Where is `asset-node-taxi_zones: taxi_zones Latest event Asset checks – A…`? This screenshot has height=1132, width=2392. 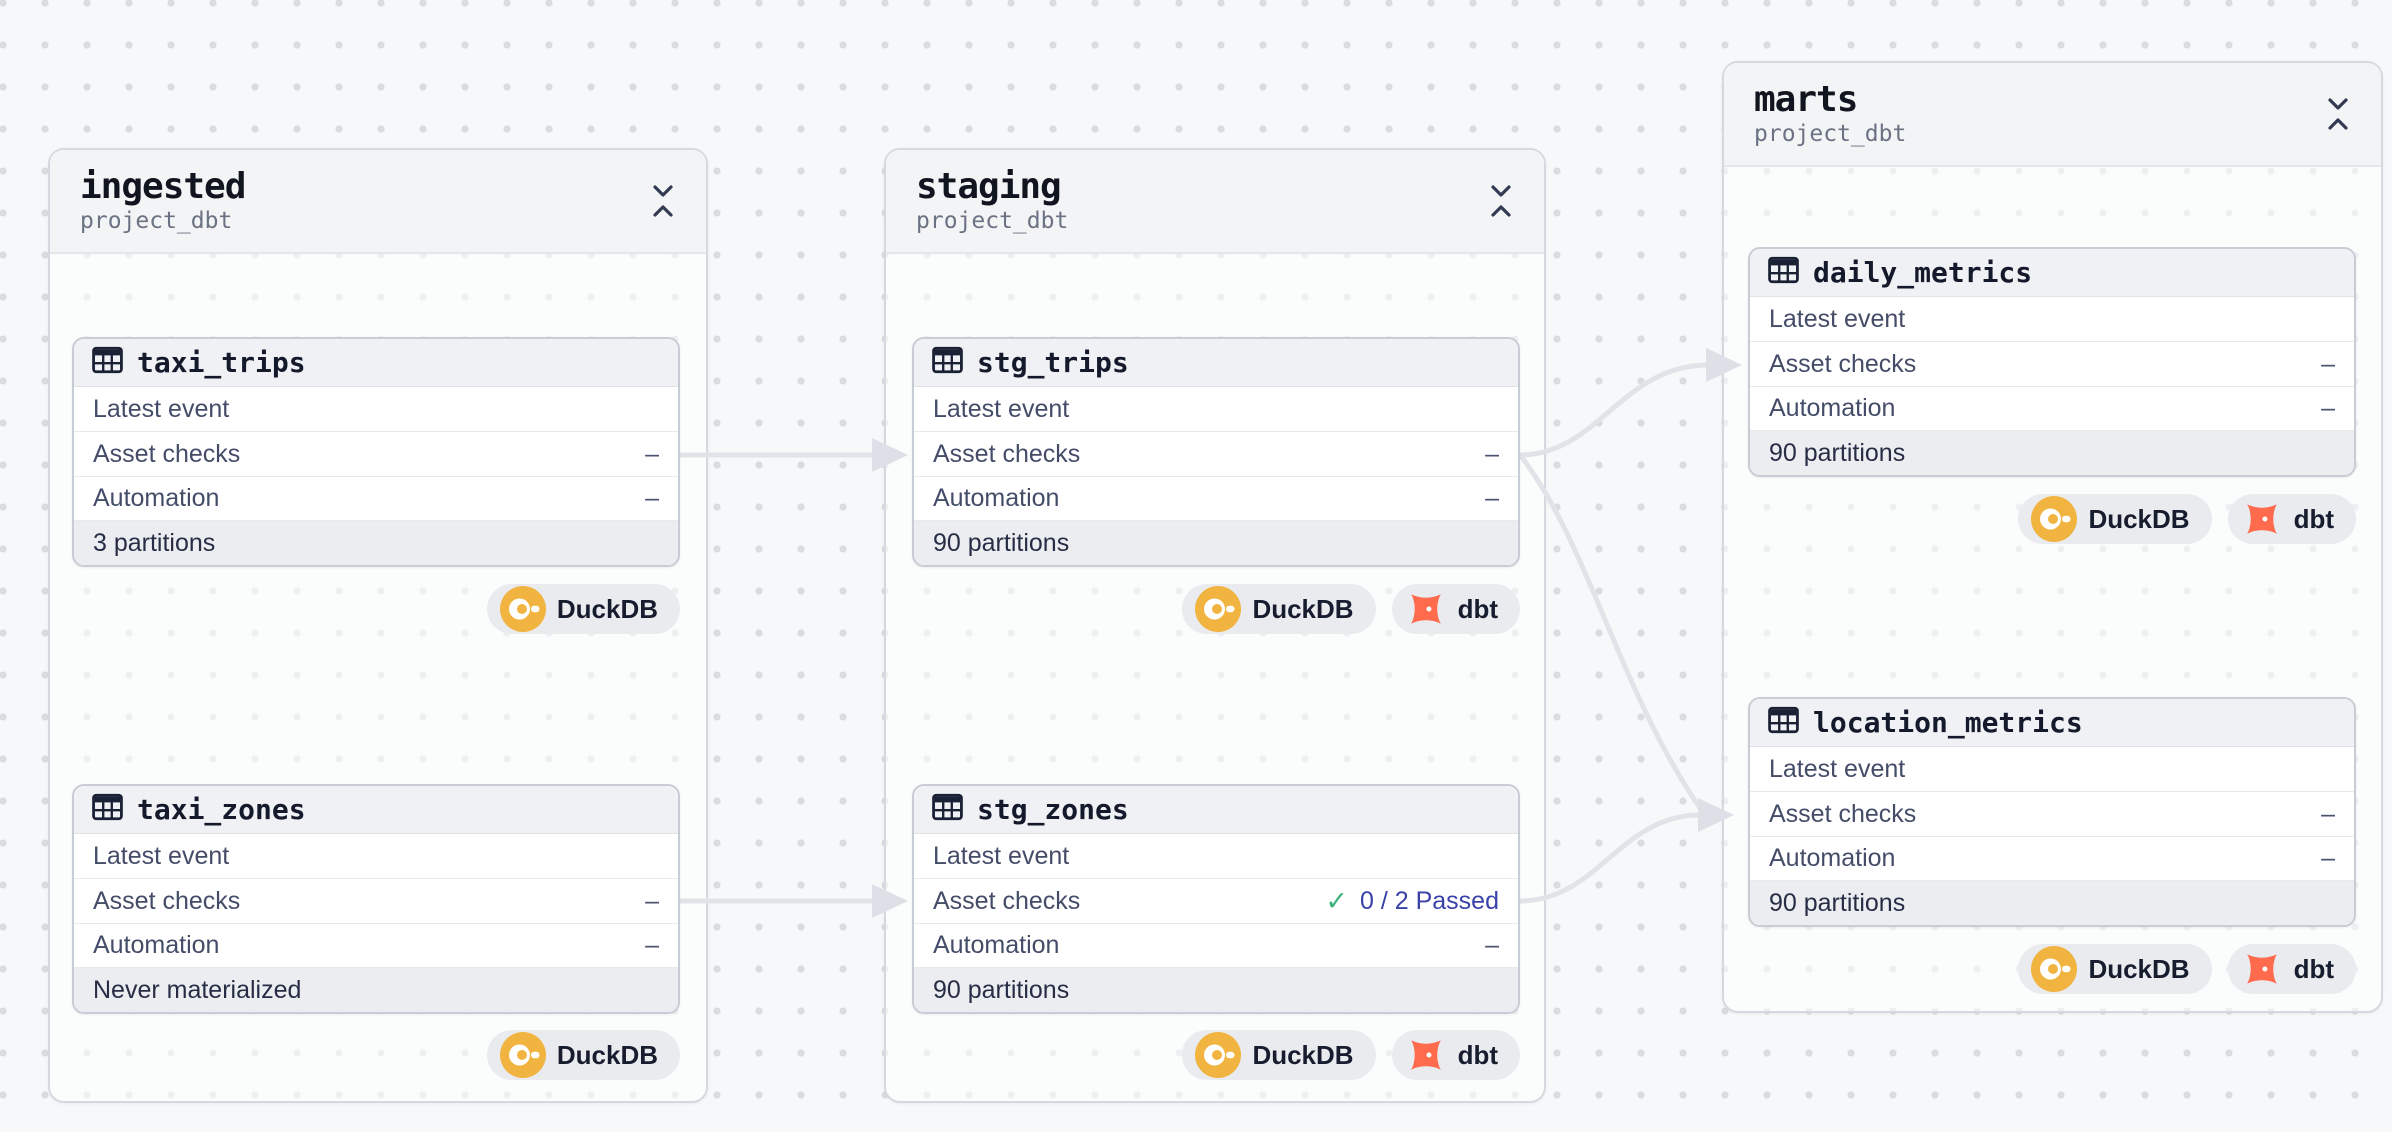 asset-node-taxi_zones: taxi_zones Latest event Asset checks – A… is located at coordinates (376, 899).